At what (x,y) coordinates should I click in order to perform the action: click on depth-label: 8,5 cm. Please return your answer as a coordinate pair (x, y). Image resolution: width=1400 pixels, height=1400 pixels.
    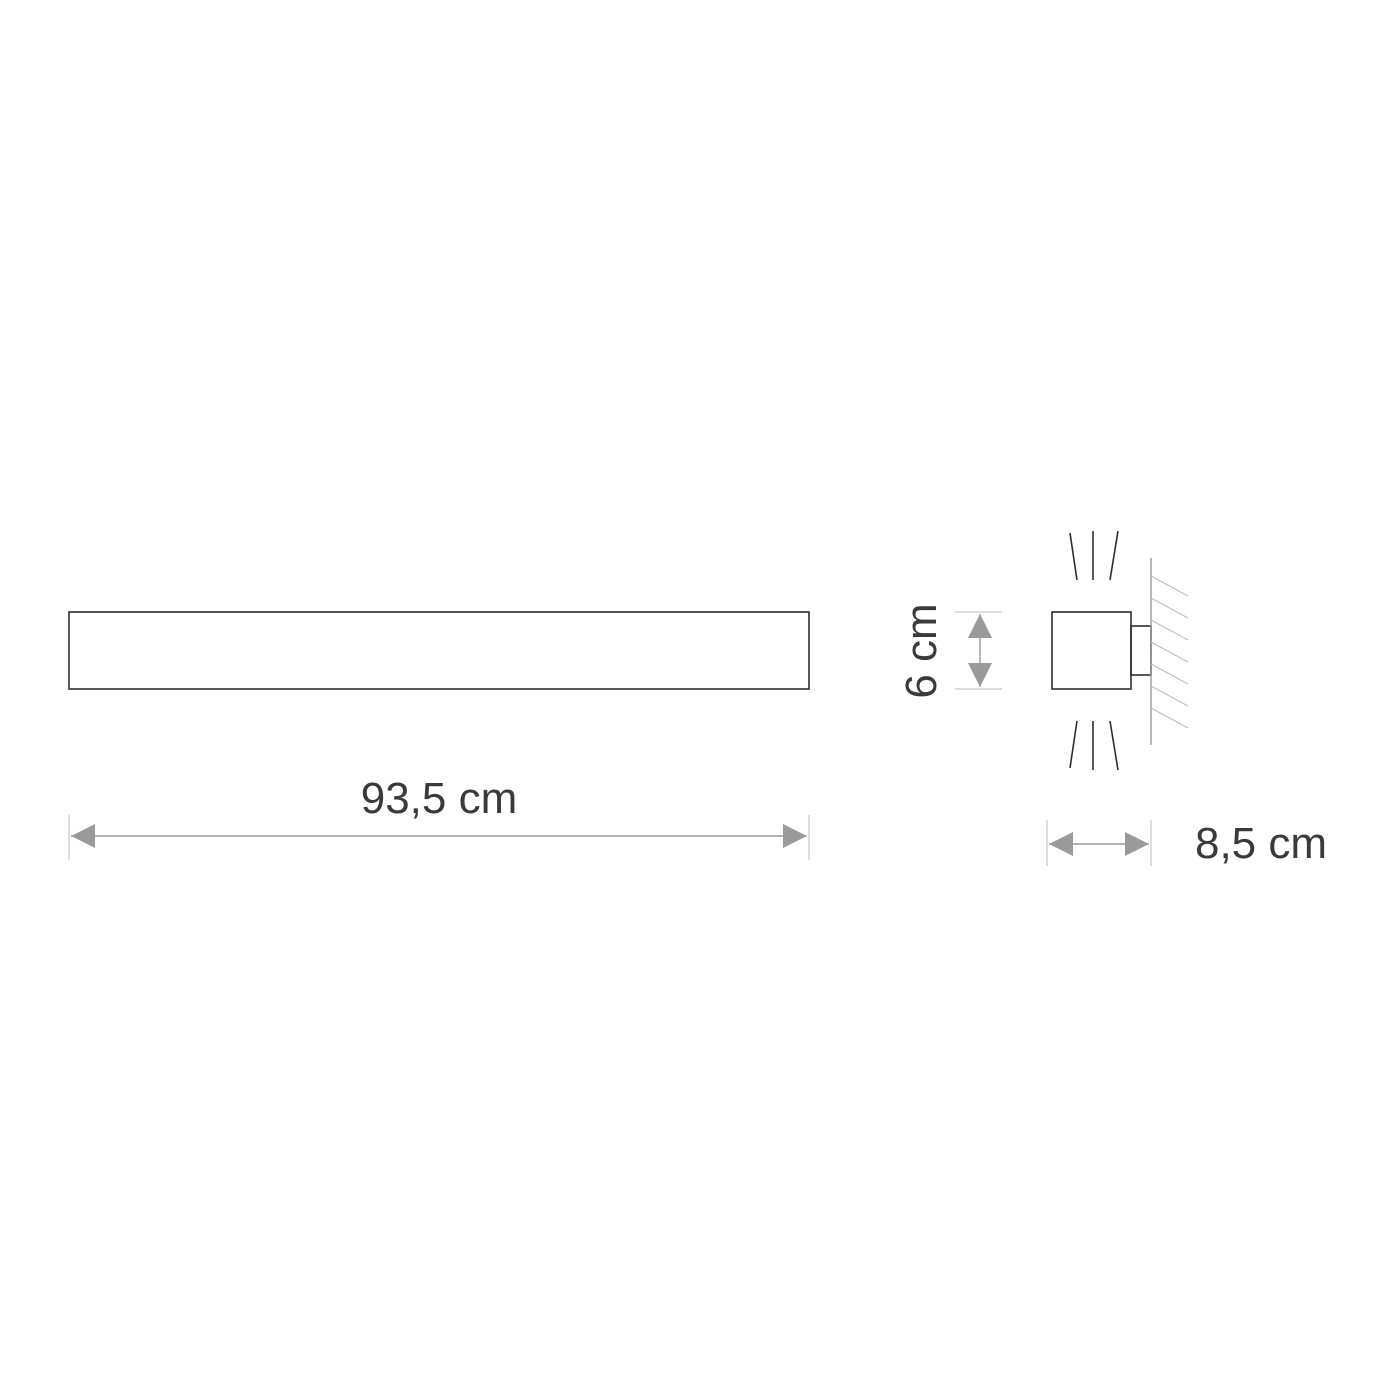
    Looking at the image, I should click on (1261, 843).